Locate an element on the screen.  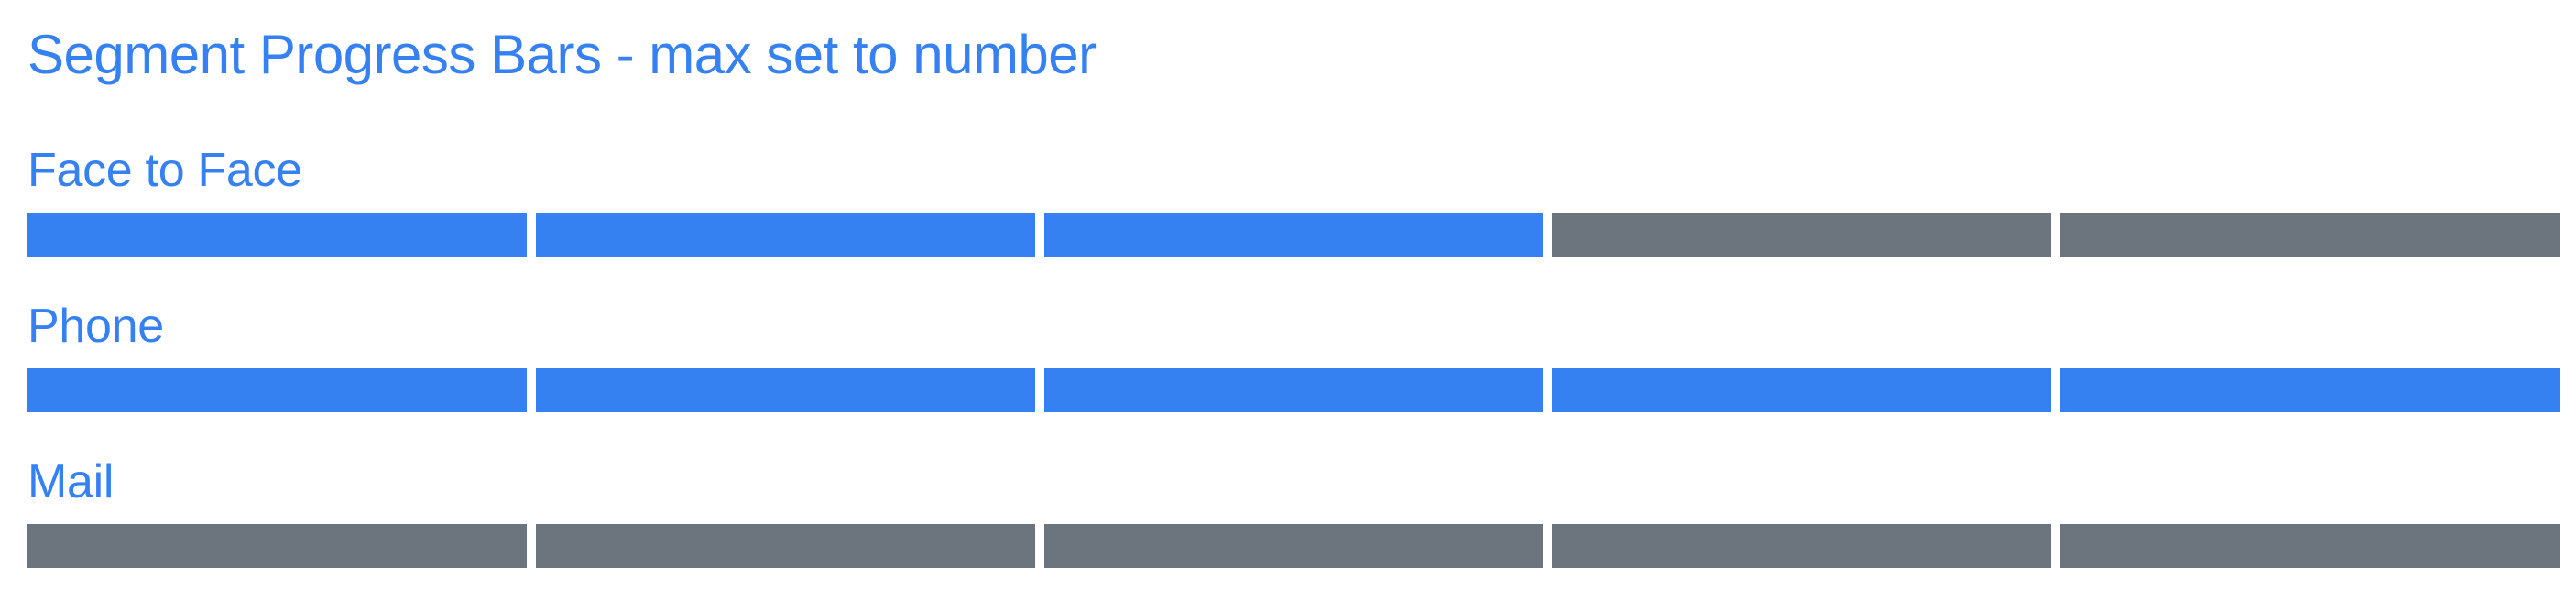
progress-label-mail: Mail is located at coordinates (71, 481).